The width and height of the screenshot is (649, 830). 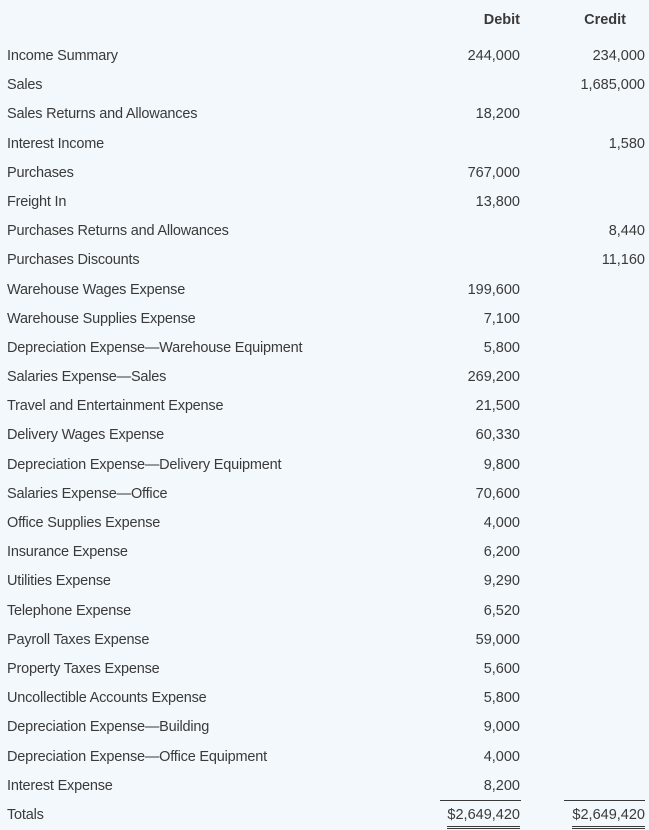 What do you see at coordinates (501, 581) in the screenshot?
I see `debit-amount: 9,290` at bounding box center [501, 581].